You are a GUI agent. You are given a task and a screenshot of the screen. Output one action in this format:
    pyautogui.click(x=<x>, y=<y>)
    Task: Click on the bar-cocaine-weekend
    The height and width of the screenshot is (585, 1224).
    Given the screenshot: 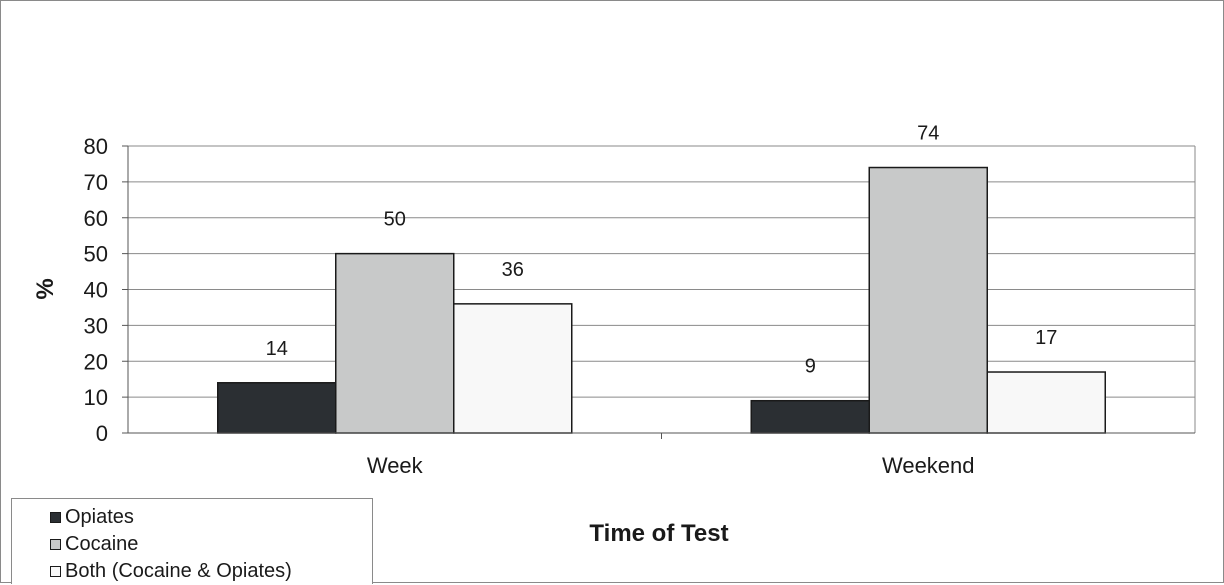 What is the action you would take?
    pyautogui.click(x=928, y=300)
    